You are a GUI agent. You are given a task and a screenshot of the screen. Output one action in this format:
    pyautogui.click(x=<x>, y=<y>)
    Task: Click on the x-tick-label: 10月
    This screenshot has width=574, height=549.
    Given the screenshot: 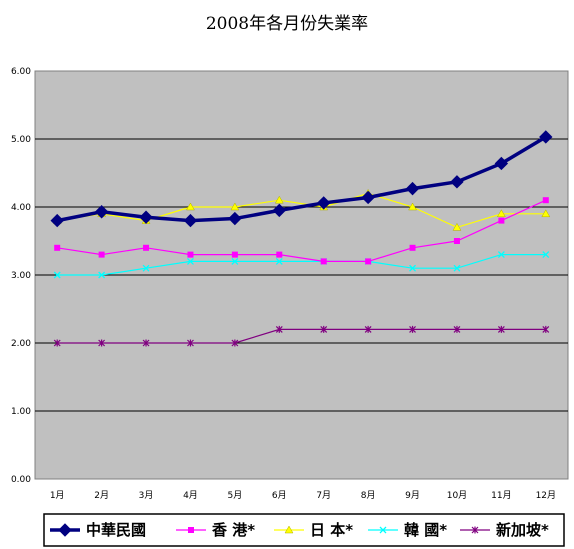 What is the action you would take?
    pyautogui.click(x=457, y=495)
    